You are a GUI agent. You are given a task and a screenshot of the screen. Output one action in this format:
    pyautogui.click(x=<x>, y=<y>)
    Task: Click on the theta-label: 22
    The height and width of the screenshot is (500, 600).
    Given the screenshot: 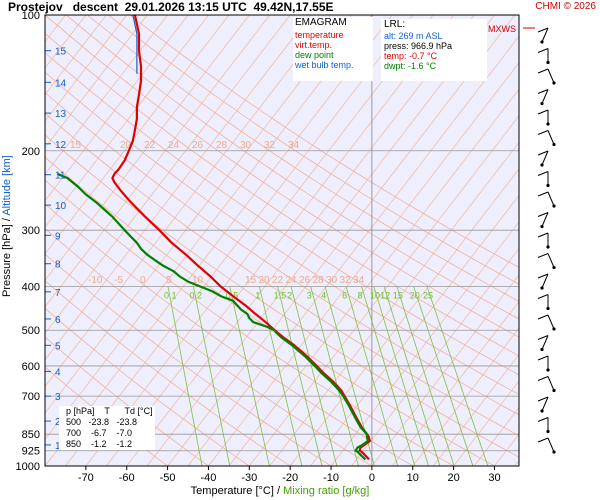 What is the action you would take?
    pyautogui.click(x=150, y=145)
    